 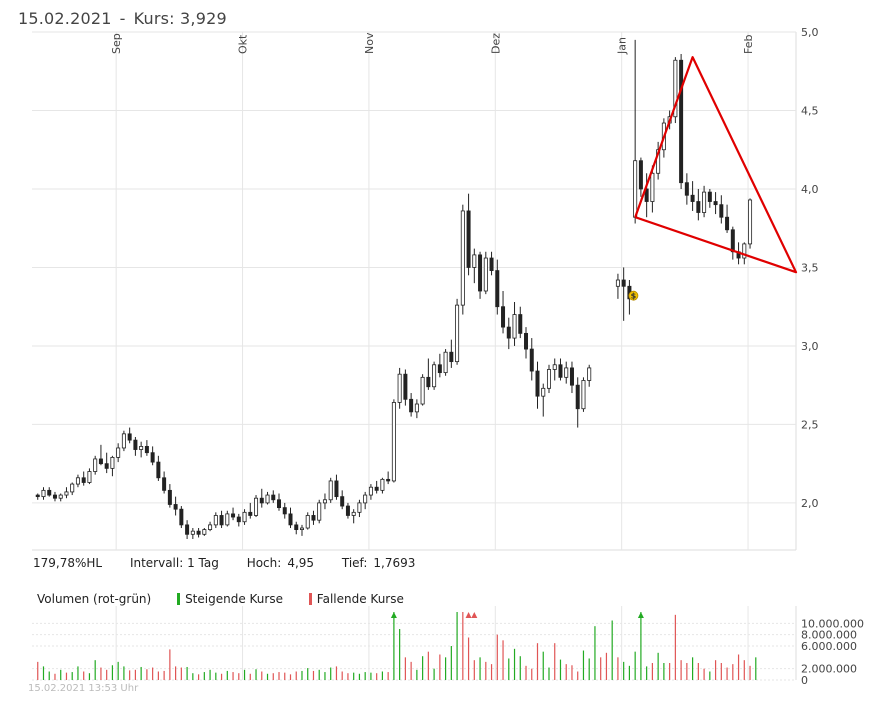 I want to click on volume-tick-label: 6.000.000, so click(x=829, y=646).